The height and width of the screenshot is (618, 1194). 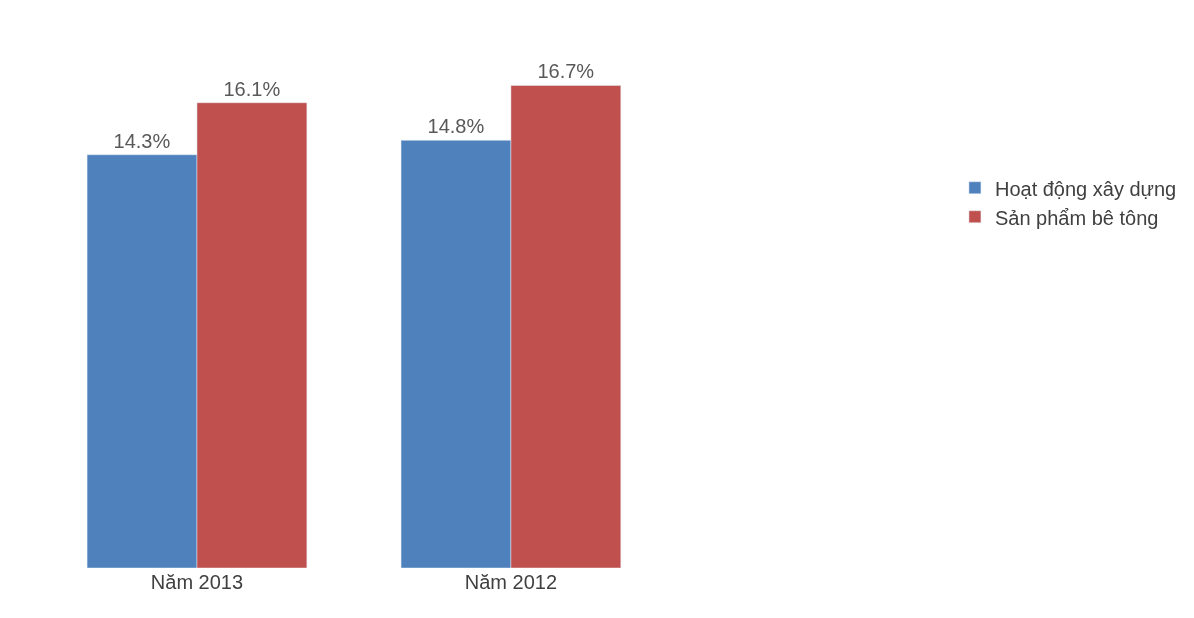 I want to click on legend-label: Sản phẩm bê tông, so click(x=1076, y=217).